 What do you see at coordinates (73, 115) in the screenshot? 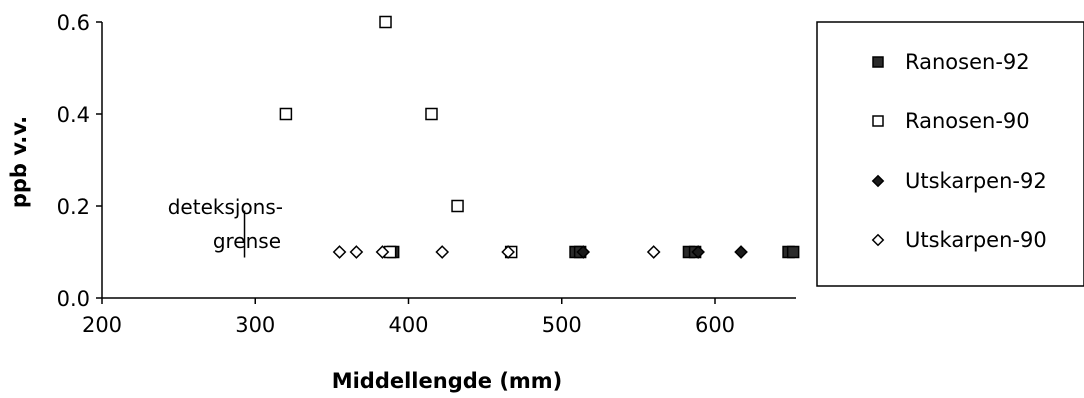
I see `y-tick-label: 0.4` at bounding box center [73, 115].